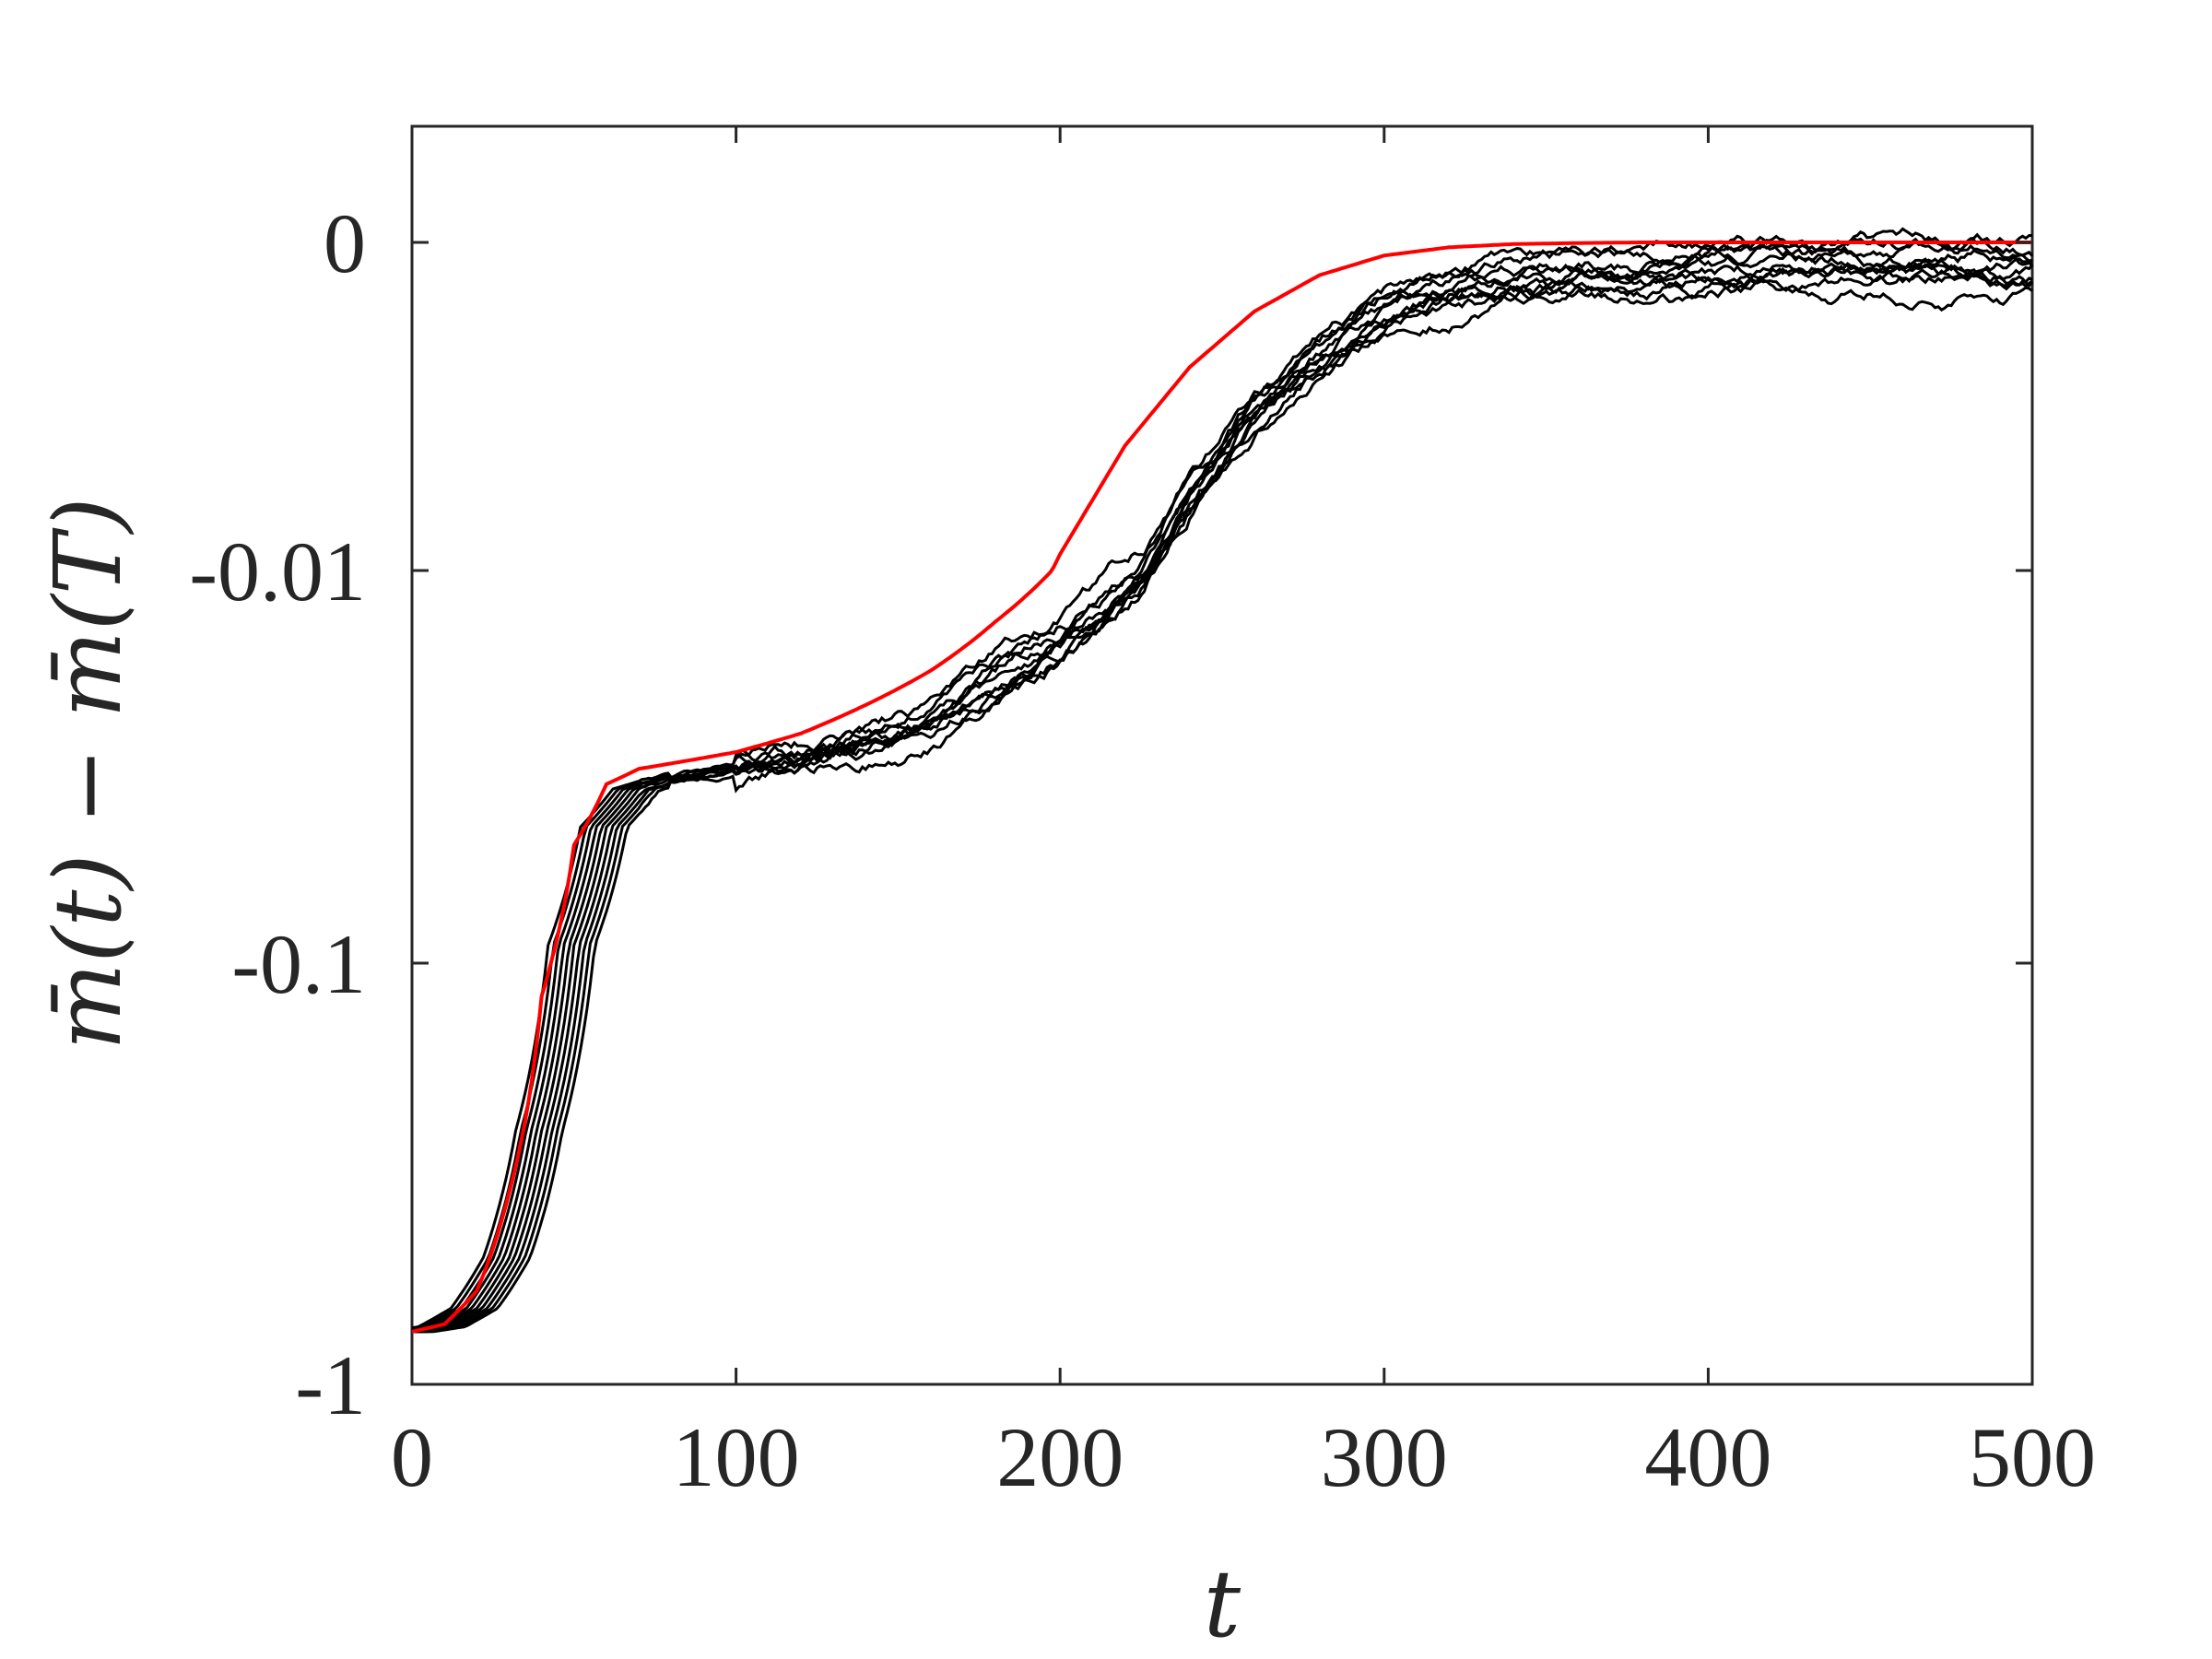  What do you see at coordinates (2032, 1457) in the screenshot?
I see `x-tick-label: 500` at bounding box center [2032, 1457].